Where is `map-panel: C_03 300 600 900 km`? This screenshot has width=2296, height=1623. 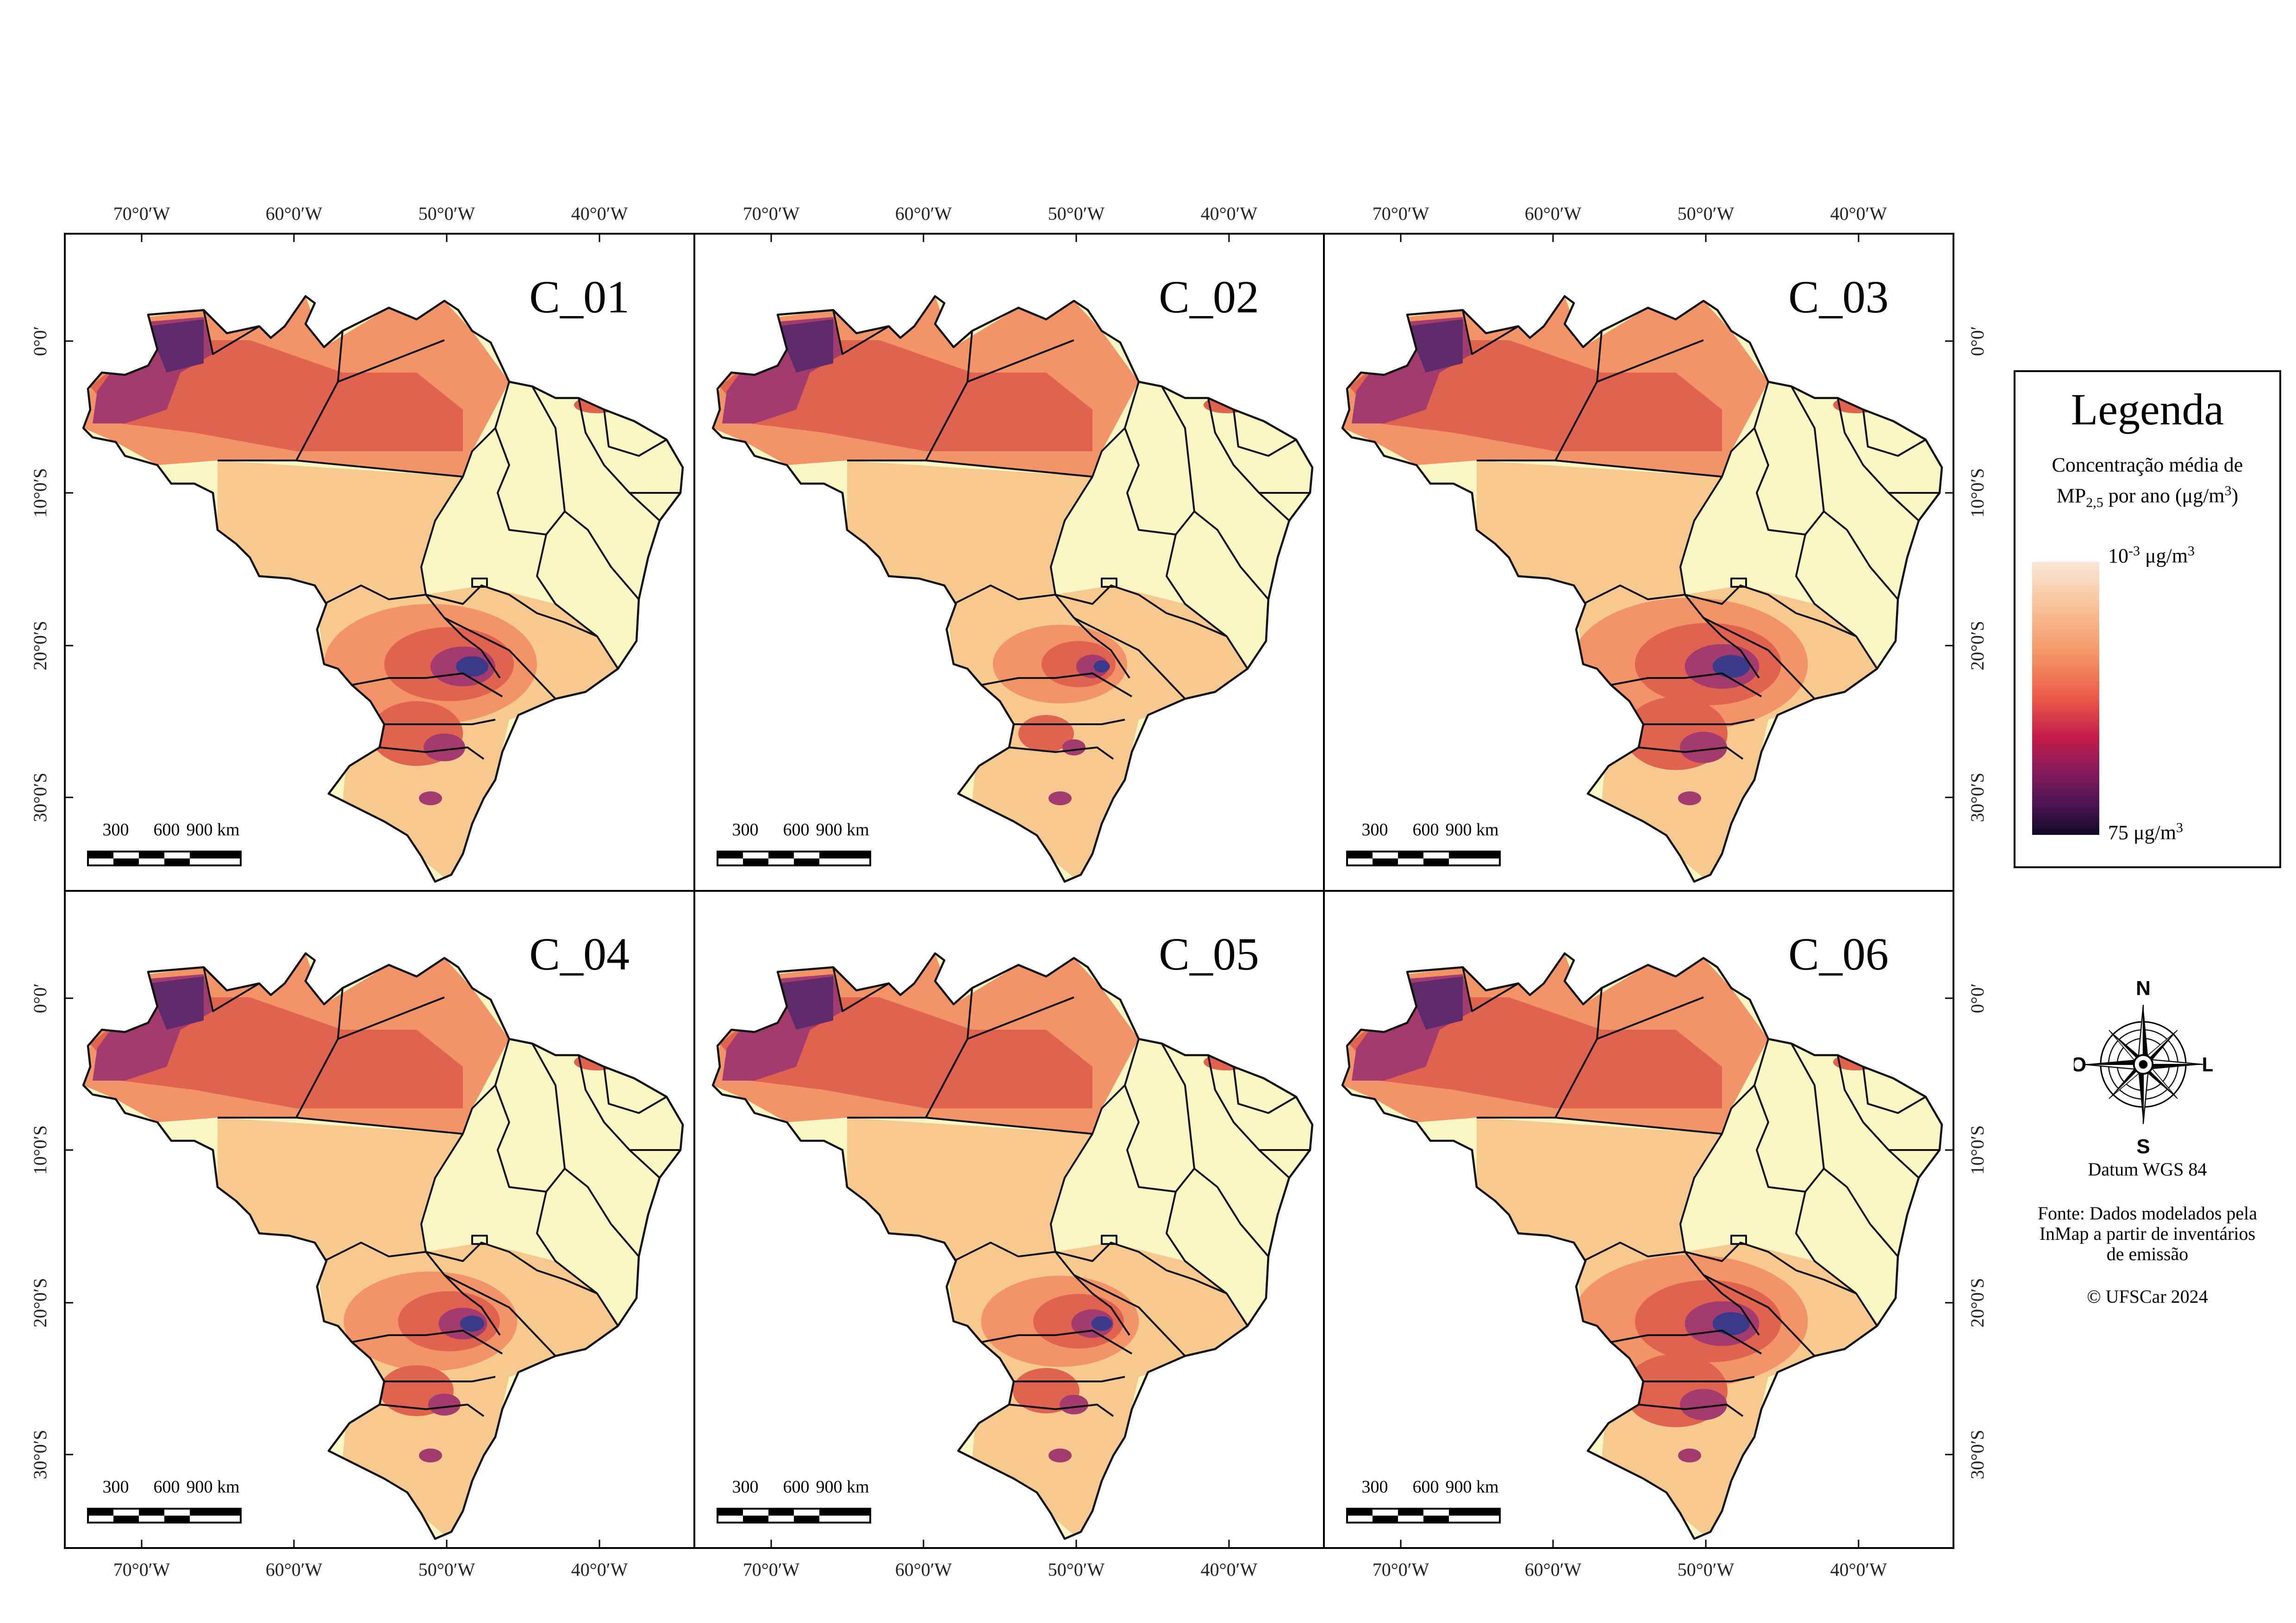
map-panel: C_03 300 600 900 km is located at coordinates (1638, 562).